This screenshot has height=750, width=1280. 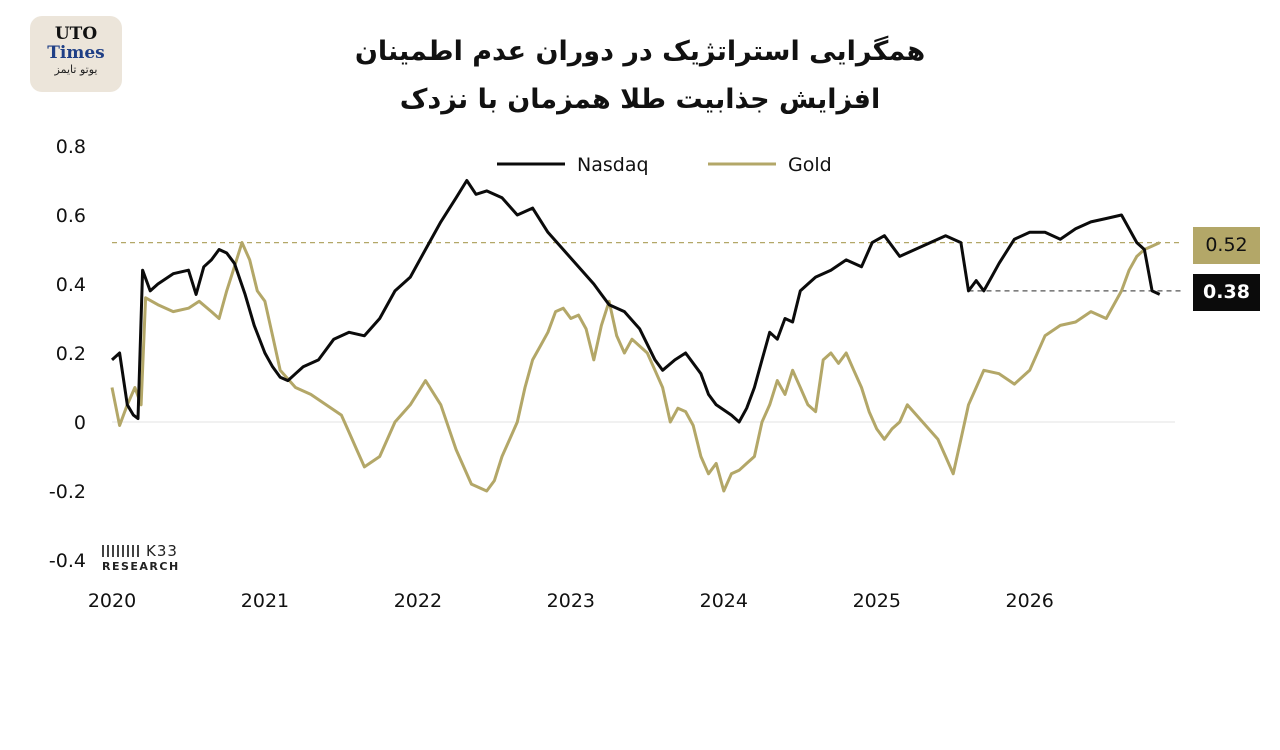 What do you see at coordinates (724, 601) in the screenshot?
I see `x-tick-label: 2024` at bounding box center [724, 601].